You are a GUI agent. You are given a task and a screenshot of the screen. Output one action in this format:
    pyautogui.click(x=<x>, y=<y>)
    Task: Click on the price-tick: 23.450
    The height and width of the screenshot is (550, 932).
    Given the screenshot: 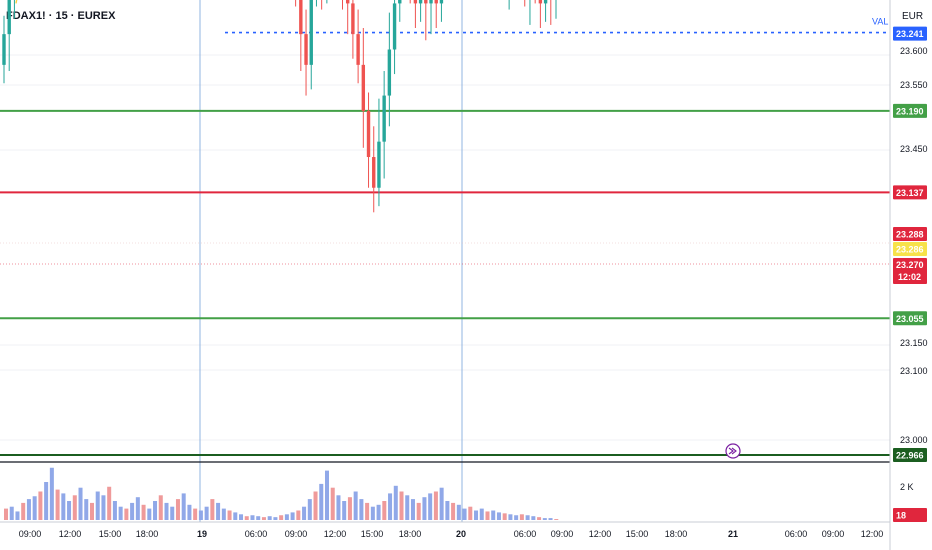 What is the action you would take?
    pyautogui.click(x=914, y=149)
    